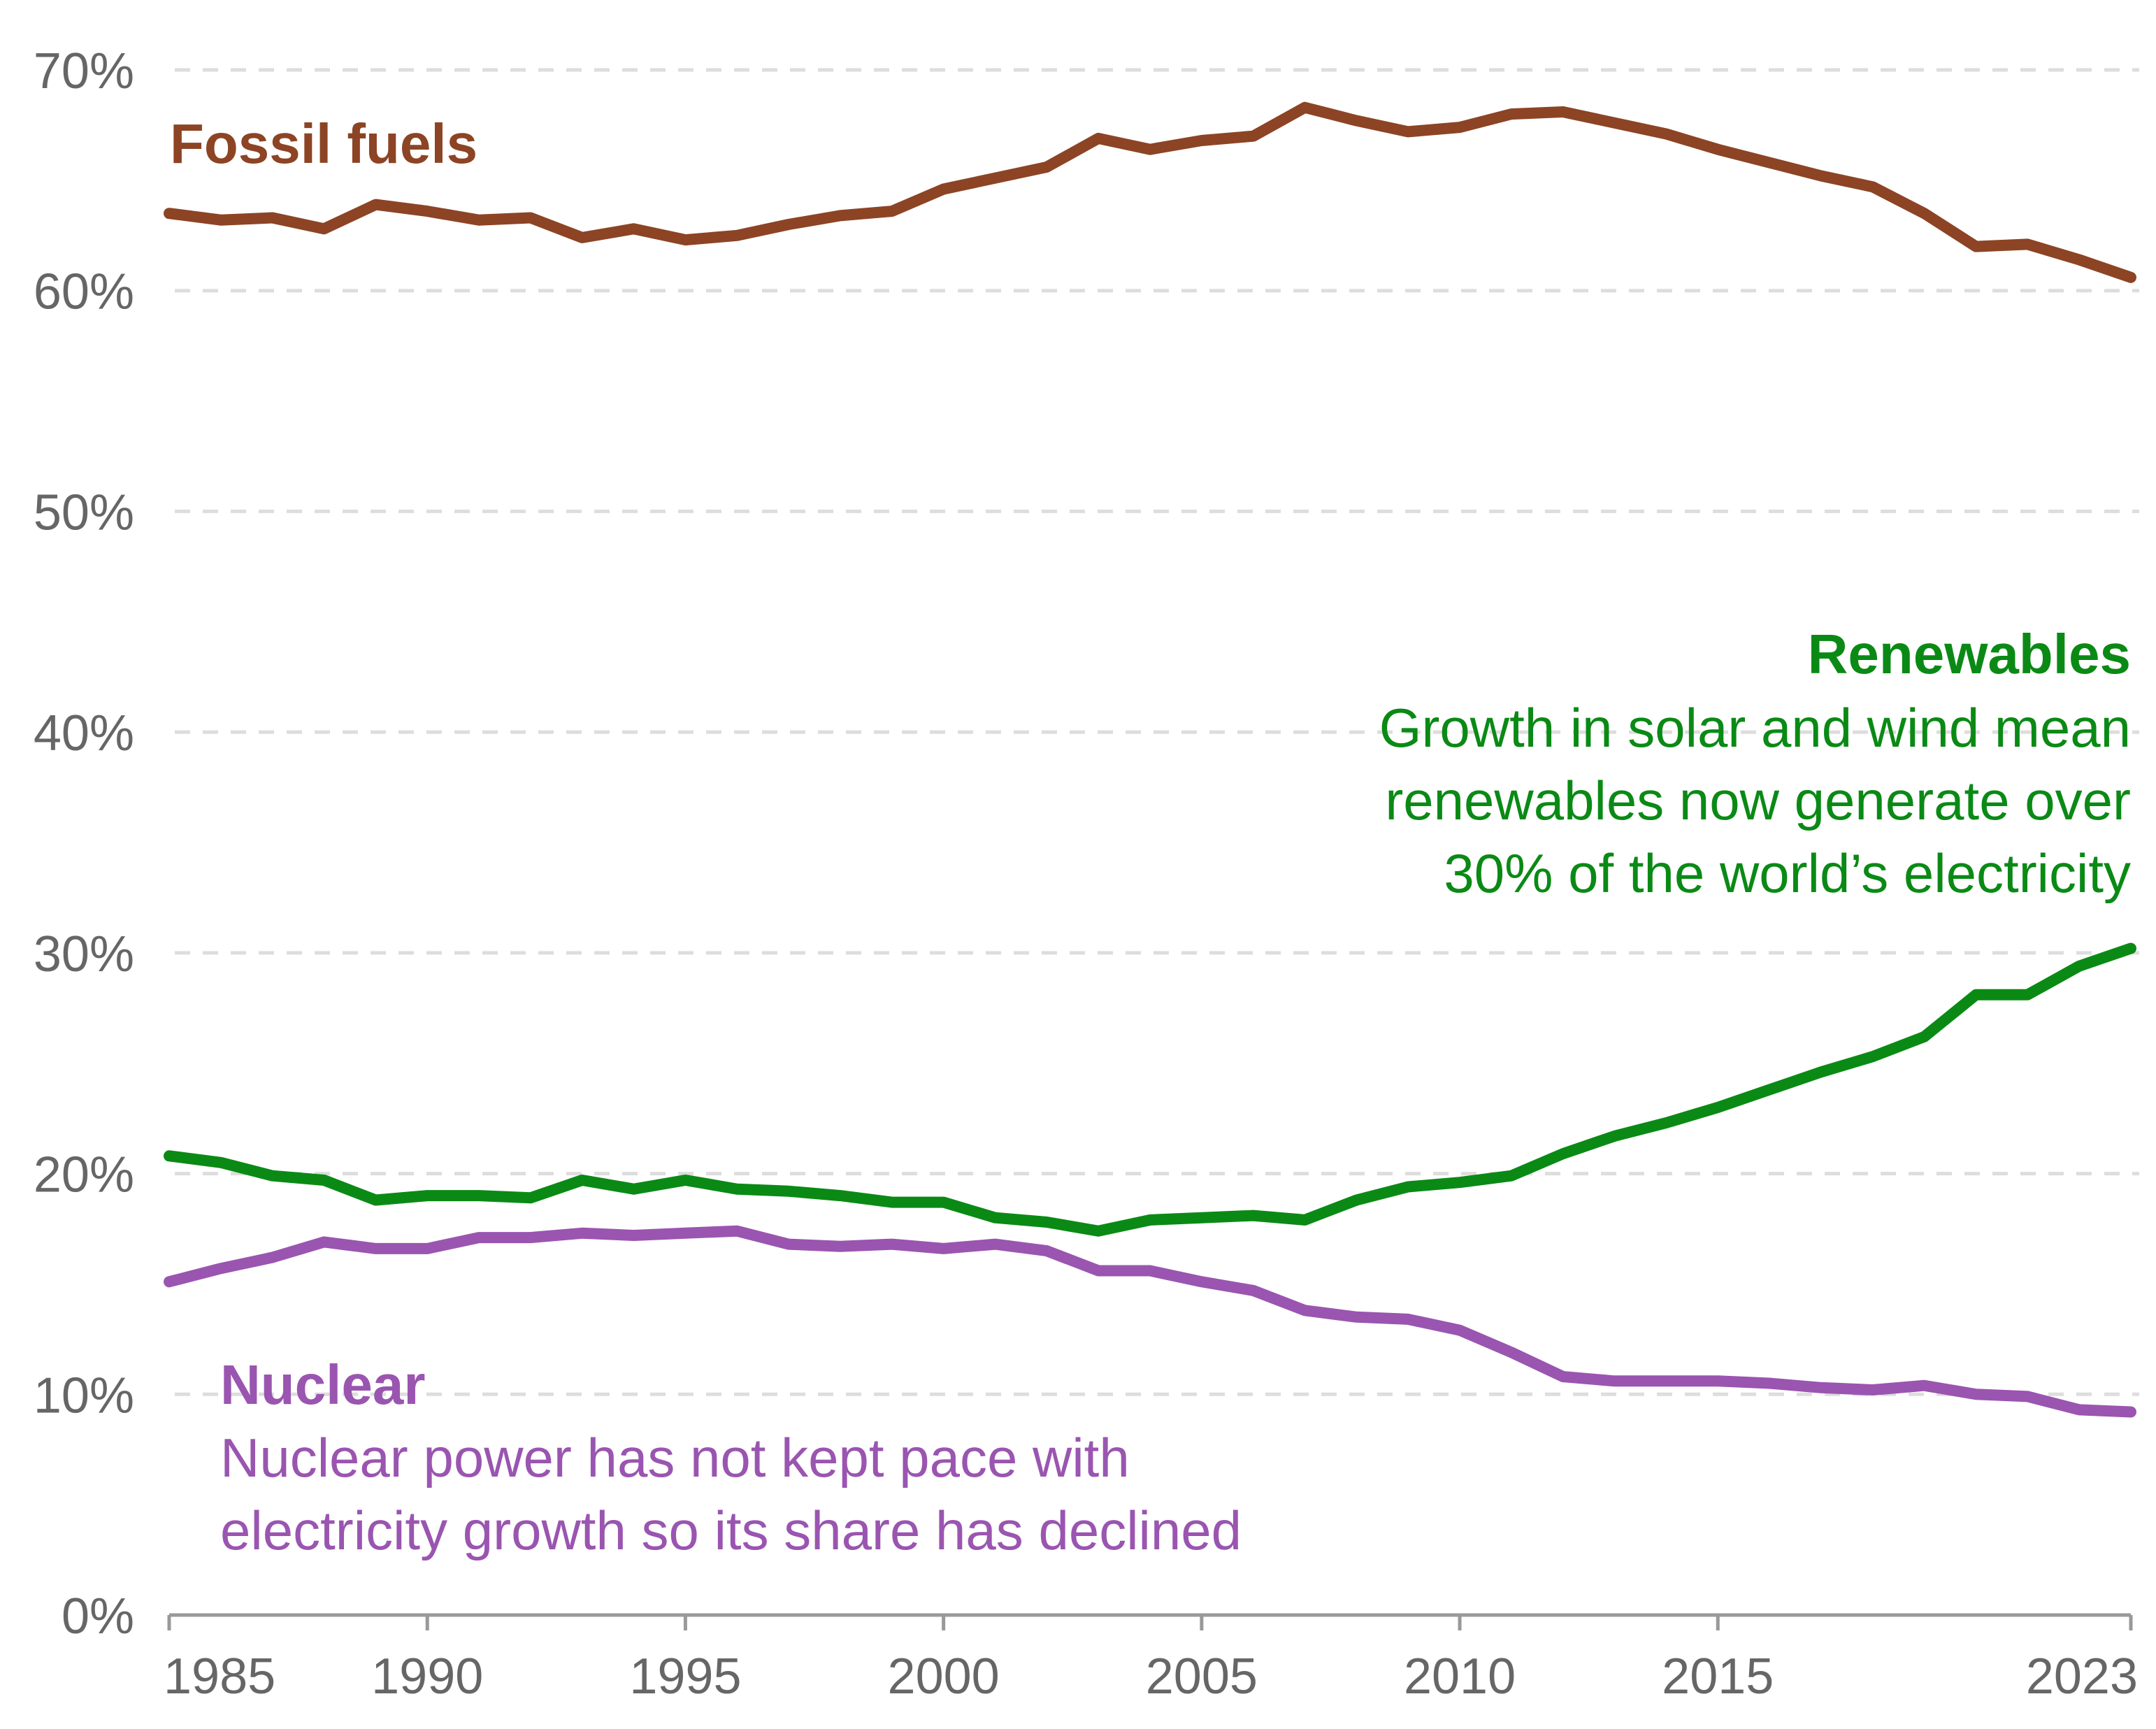 This screenshot has height=1729, width=2156. What do you see at coordinates (84, 954) in the screenshot?
I see `y-tick-label: 30%` at bounding box center [84, 954].